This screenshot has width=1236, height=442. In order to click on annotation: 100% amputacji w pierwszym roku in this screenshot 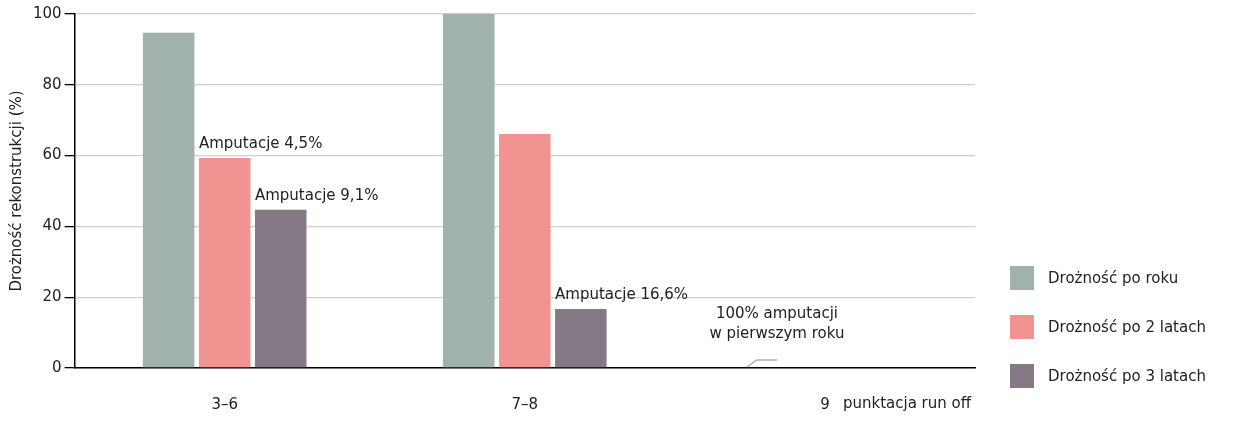, I will do `click(777, 323)`.